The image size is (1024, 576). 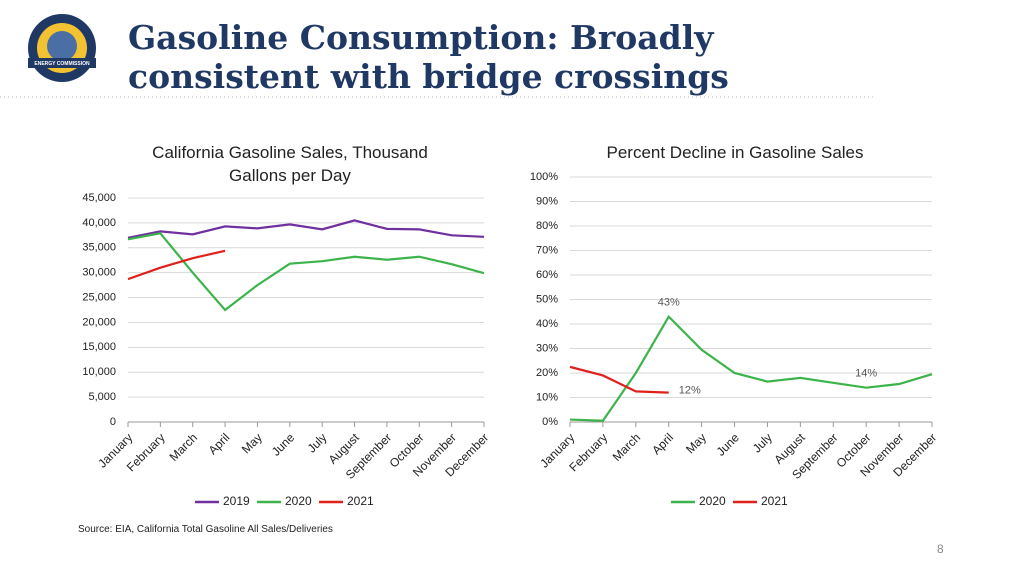 What do you see at coordinates (547, 250) in the screenshot?
I see `y-tick-label: 70%` at bounding box center [547, 250].